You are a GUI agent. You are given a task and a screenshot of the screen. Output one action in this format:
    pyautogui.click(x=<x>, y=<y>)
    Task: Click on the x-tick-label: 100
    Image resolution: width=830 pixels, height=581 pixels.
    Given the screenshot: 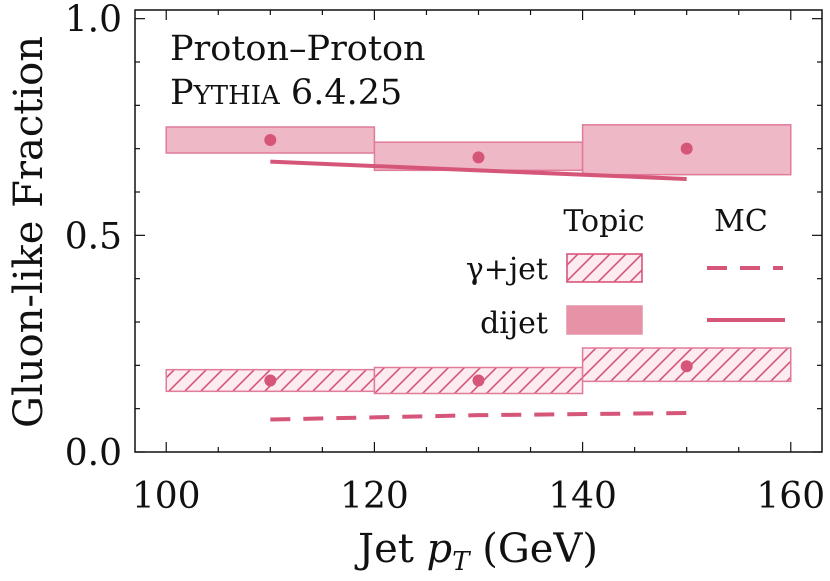 What is the action you would take?
    pyautogui.click(x=166, y=496)
    